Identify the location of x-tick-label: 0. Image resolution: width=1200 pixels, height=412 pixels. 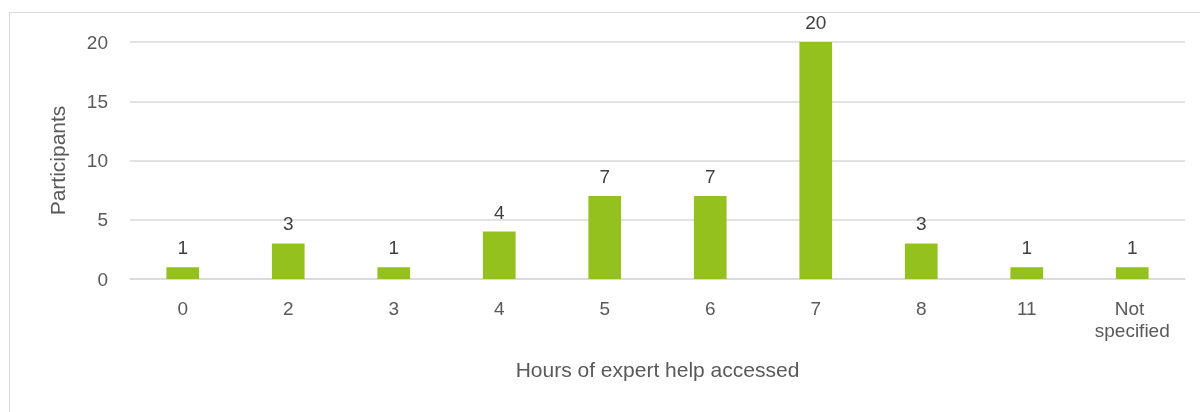
(183, 308).